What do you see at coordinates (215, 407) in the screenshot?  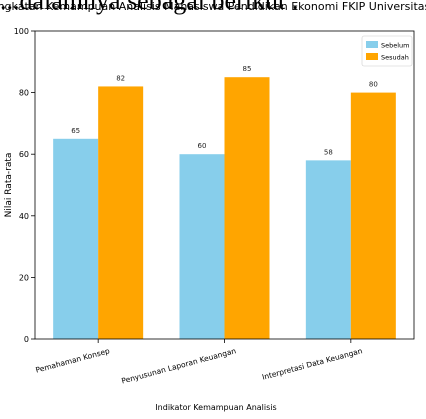 I see `x-axis-label: Indikator Kemampuan Analisis` at bounding box center [215, 407].